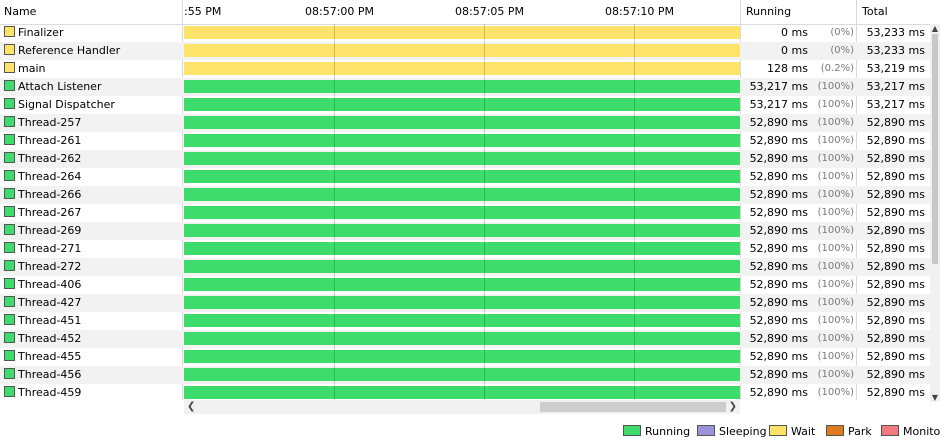  I want to click on table-row: Thread-455 52,890 ms (100%) 52,890 ms, so click(470, 357).